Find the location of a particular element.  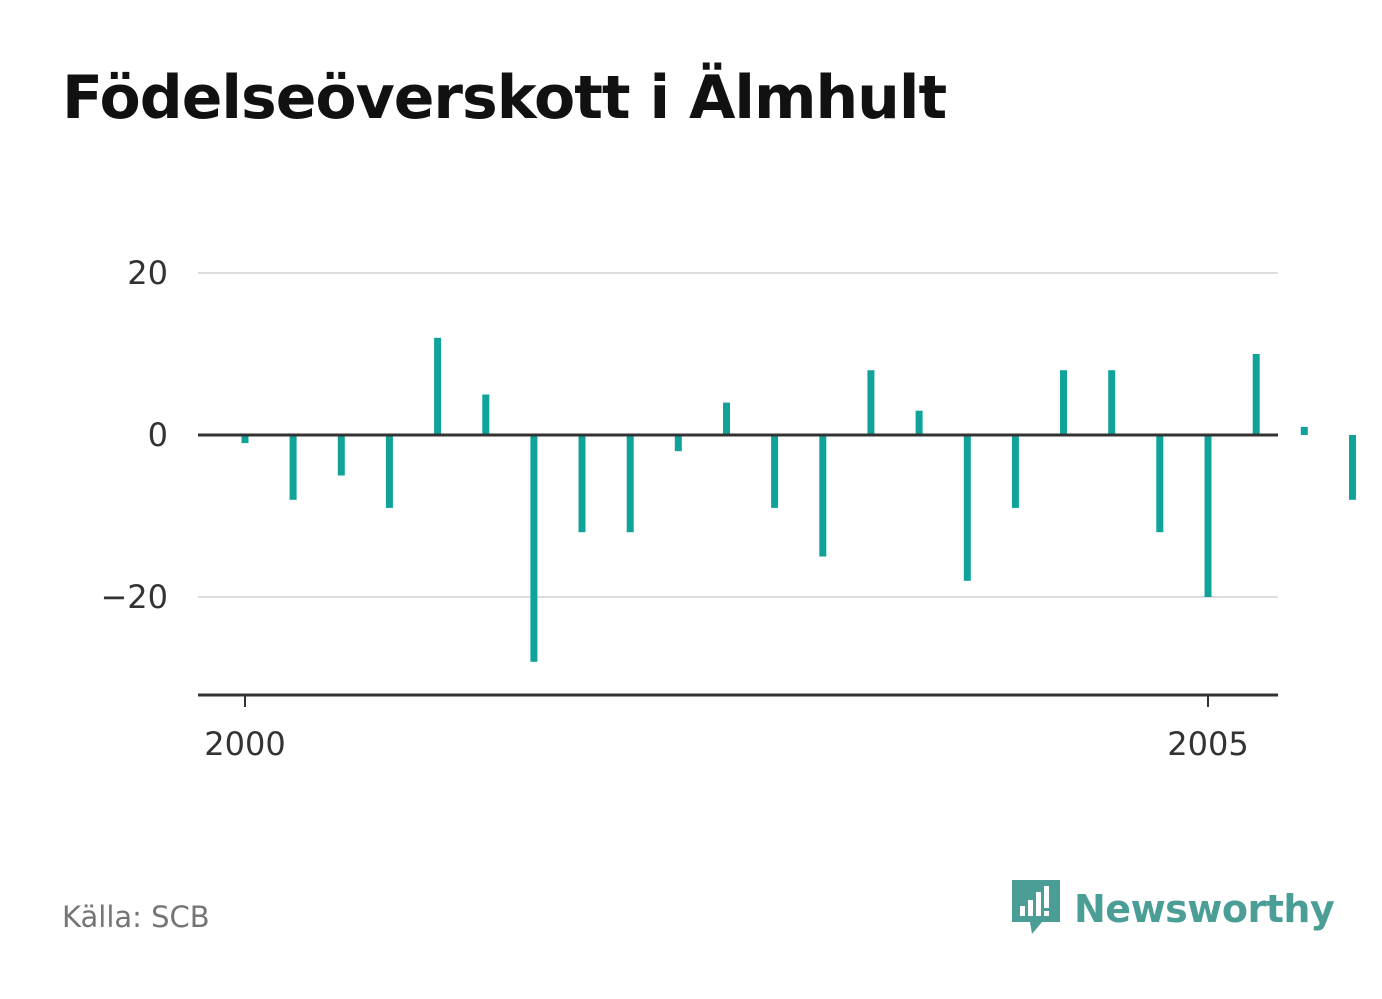

chart-title: Födelseöverskott i Älmhult is located at coordinates (504, 98).